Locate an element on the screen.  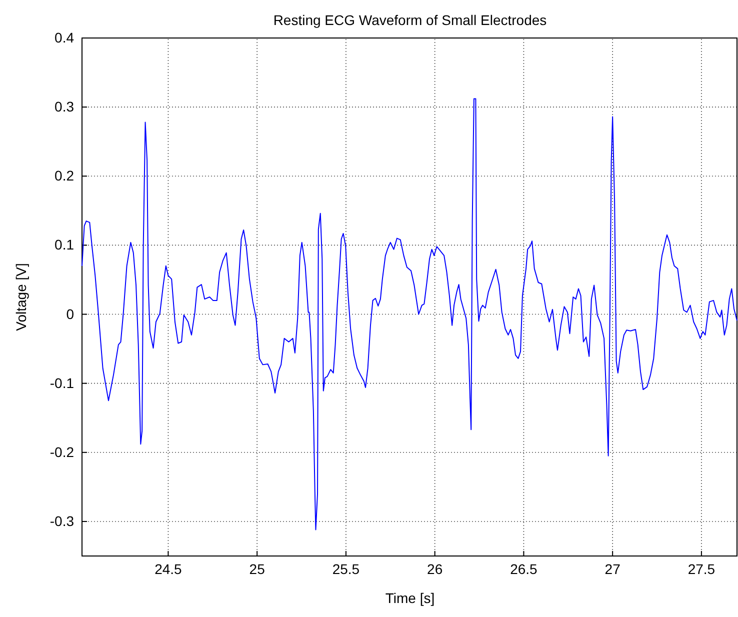
y-tick-label: 0 is located at coordinates (70, 314).